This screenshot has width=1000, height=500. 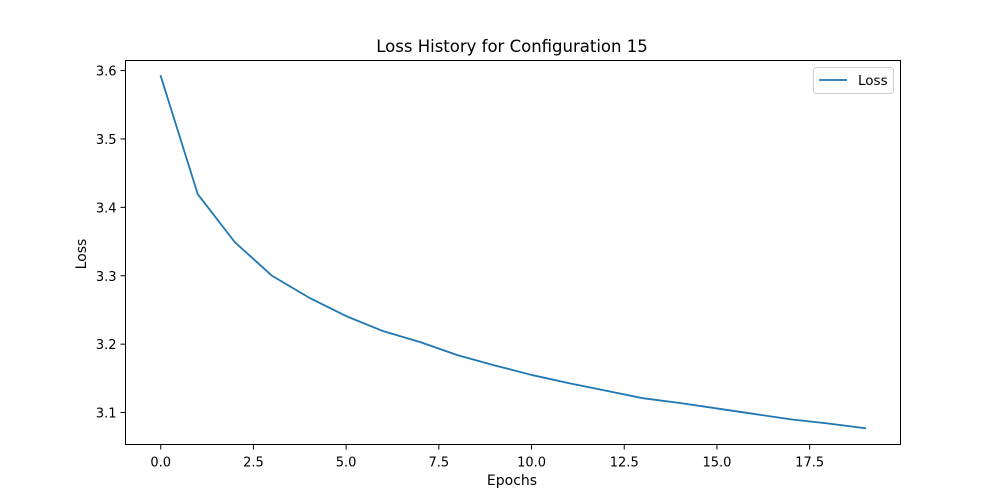 What do you see at coordinates (512, 481) in the screenshot?
I see `x-axis-label: Epochs` at bounding box center [512, 481].